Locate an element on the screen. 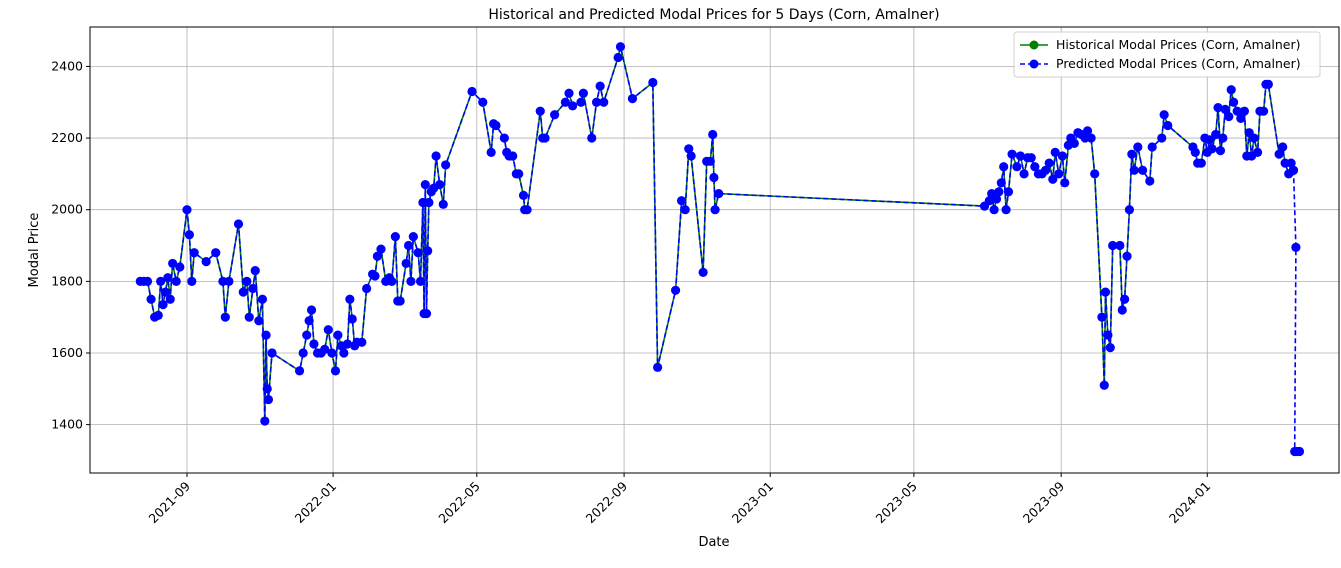  y-tick-label: 1400 is located at coordinates (67, 424).